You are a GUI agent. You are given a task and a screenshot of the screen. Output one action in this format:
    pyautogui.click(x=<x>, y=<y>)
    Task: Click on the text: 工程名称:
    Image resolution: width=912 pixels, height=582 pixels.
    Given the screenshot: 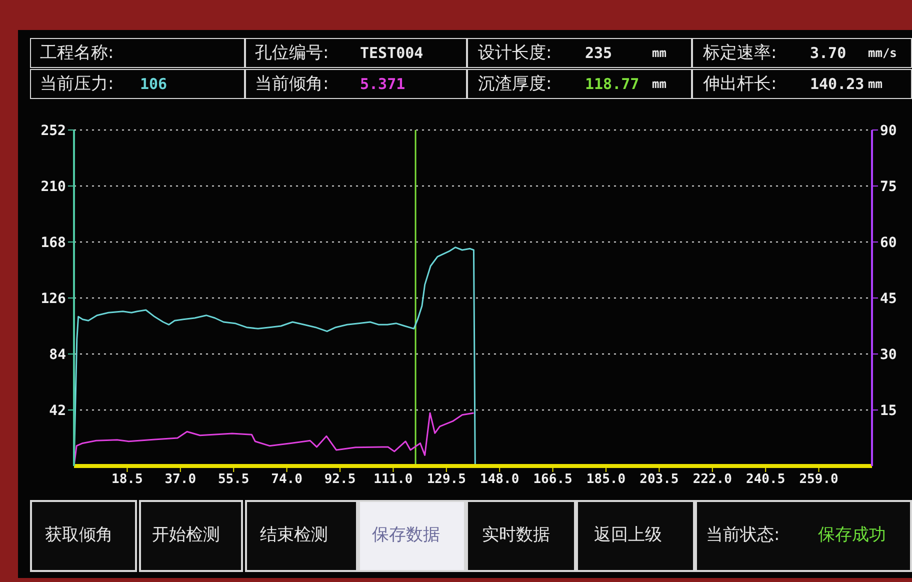 What is the action you would take?
    pyautogui.click(x=77, y=53)
    